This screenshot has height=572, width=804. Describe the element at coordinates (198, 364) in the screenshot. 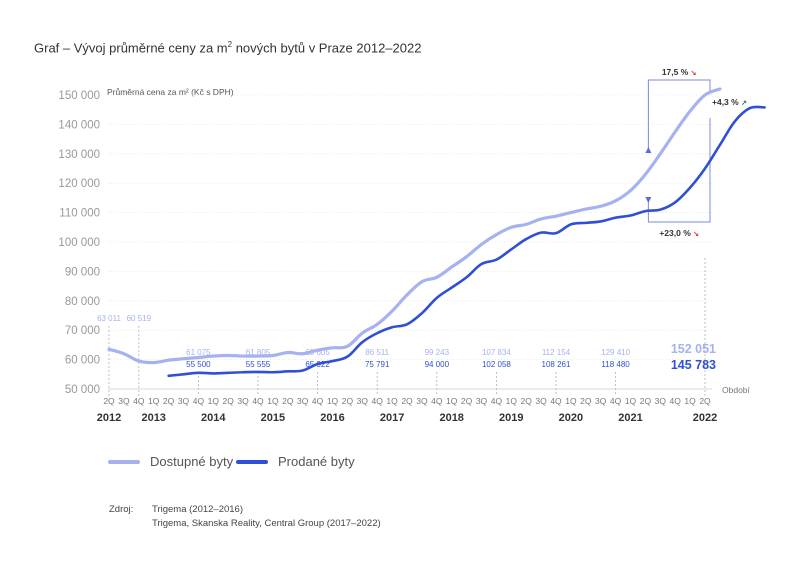

I see `annotation-prodane: 55 500` at that location.